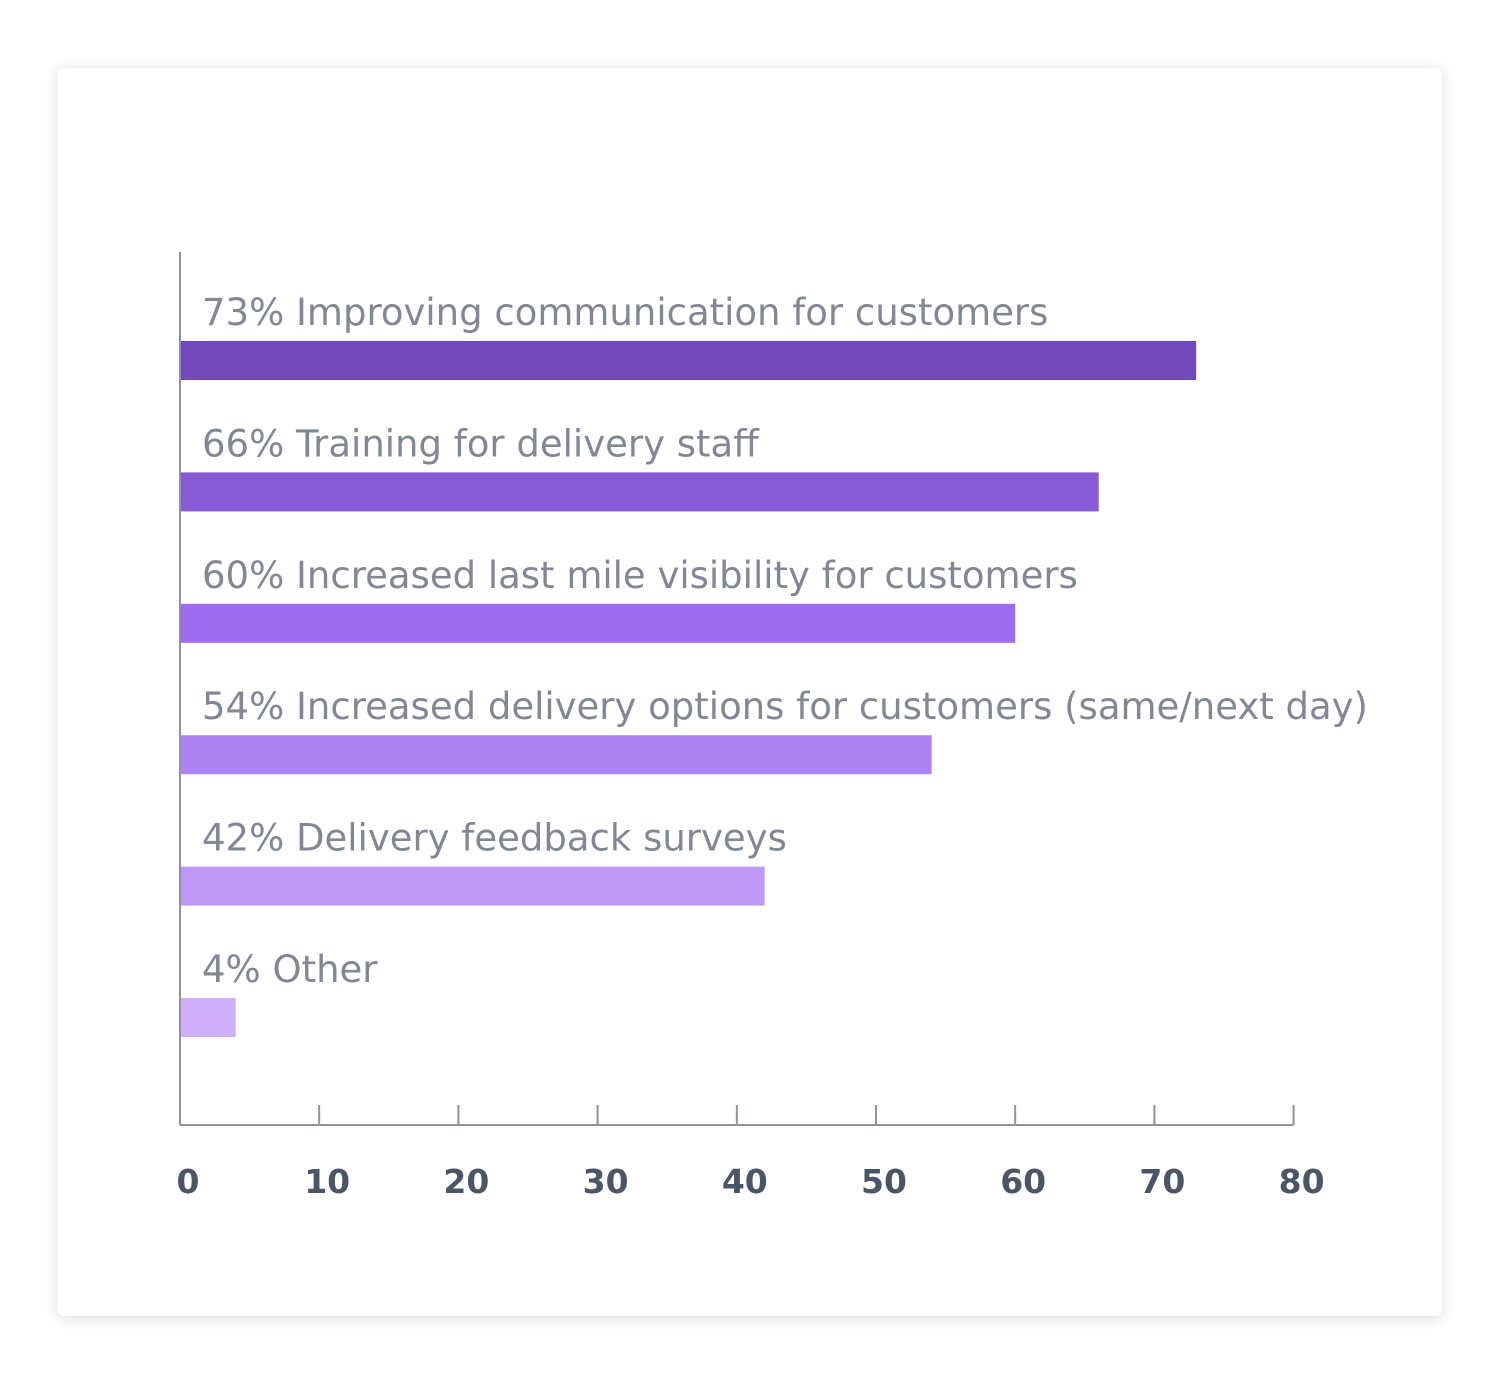  Describe the element at coordinates (466, 1181) in the screenshot. I see `x-tick-label: 20` at that location.